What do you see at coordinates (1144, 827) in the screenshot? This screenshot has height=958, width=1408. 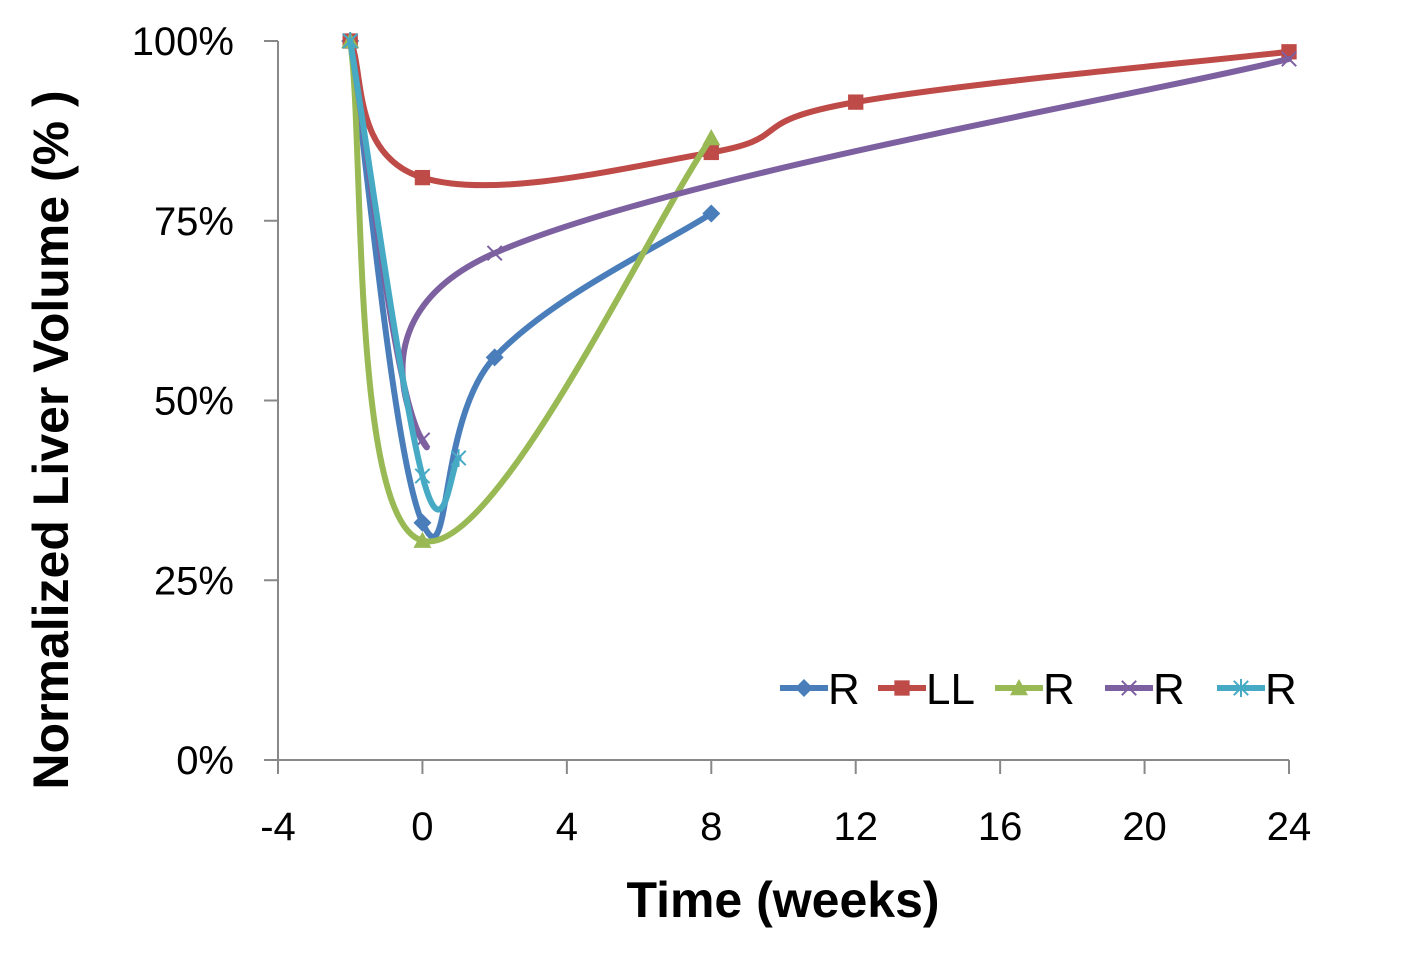 I see `x-tick-label: 20` at bounding box center [1144, 827].